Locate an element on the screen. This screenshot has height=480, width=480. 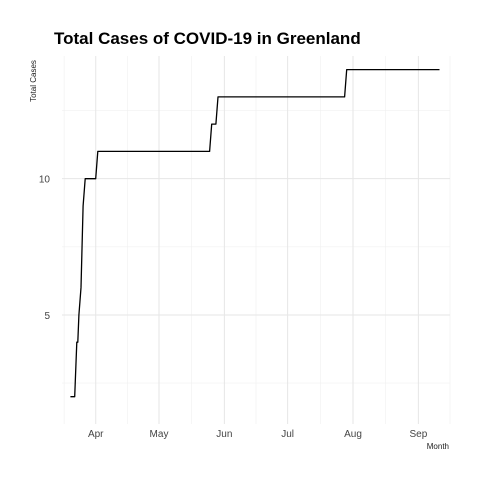
x-tick-label: Jul is located at coordinates (287, 434).